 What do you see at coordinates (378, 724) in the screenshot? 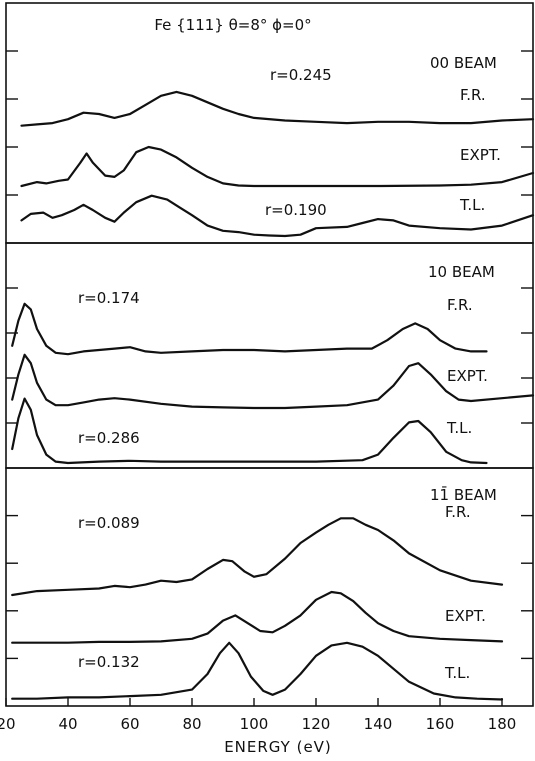
I see `x-tick-label: 140` at bounding box center [378, 724].